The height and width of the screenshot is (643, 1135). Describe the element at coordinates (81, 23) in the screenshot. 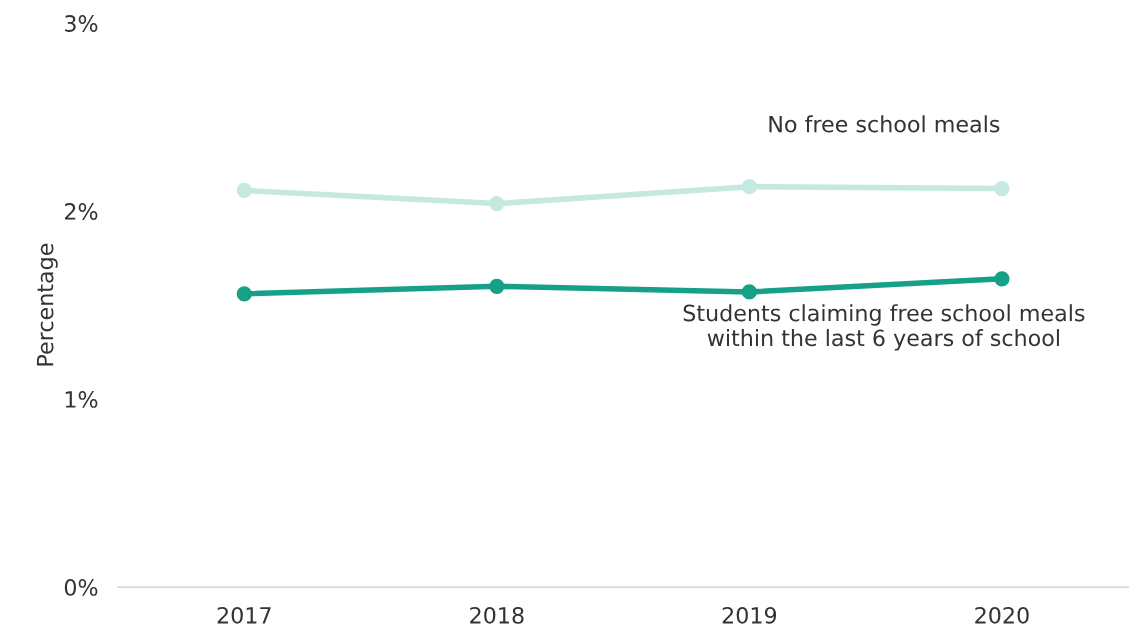

I see `y-tick-label: 3%` at that location.